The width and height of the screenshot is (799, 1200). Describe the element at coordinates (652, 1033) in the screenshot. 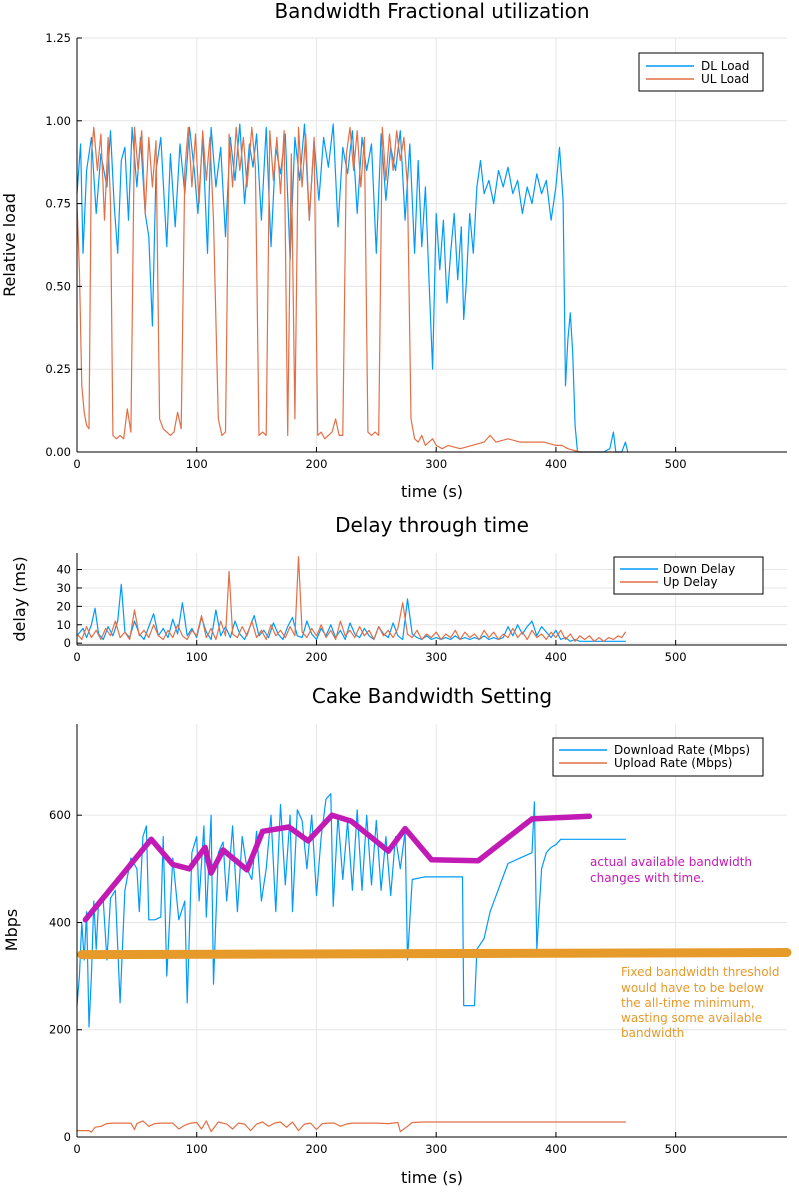

I see `annotation-line: bandwidth` at that location.